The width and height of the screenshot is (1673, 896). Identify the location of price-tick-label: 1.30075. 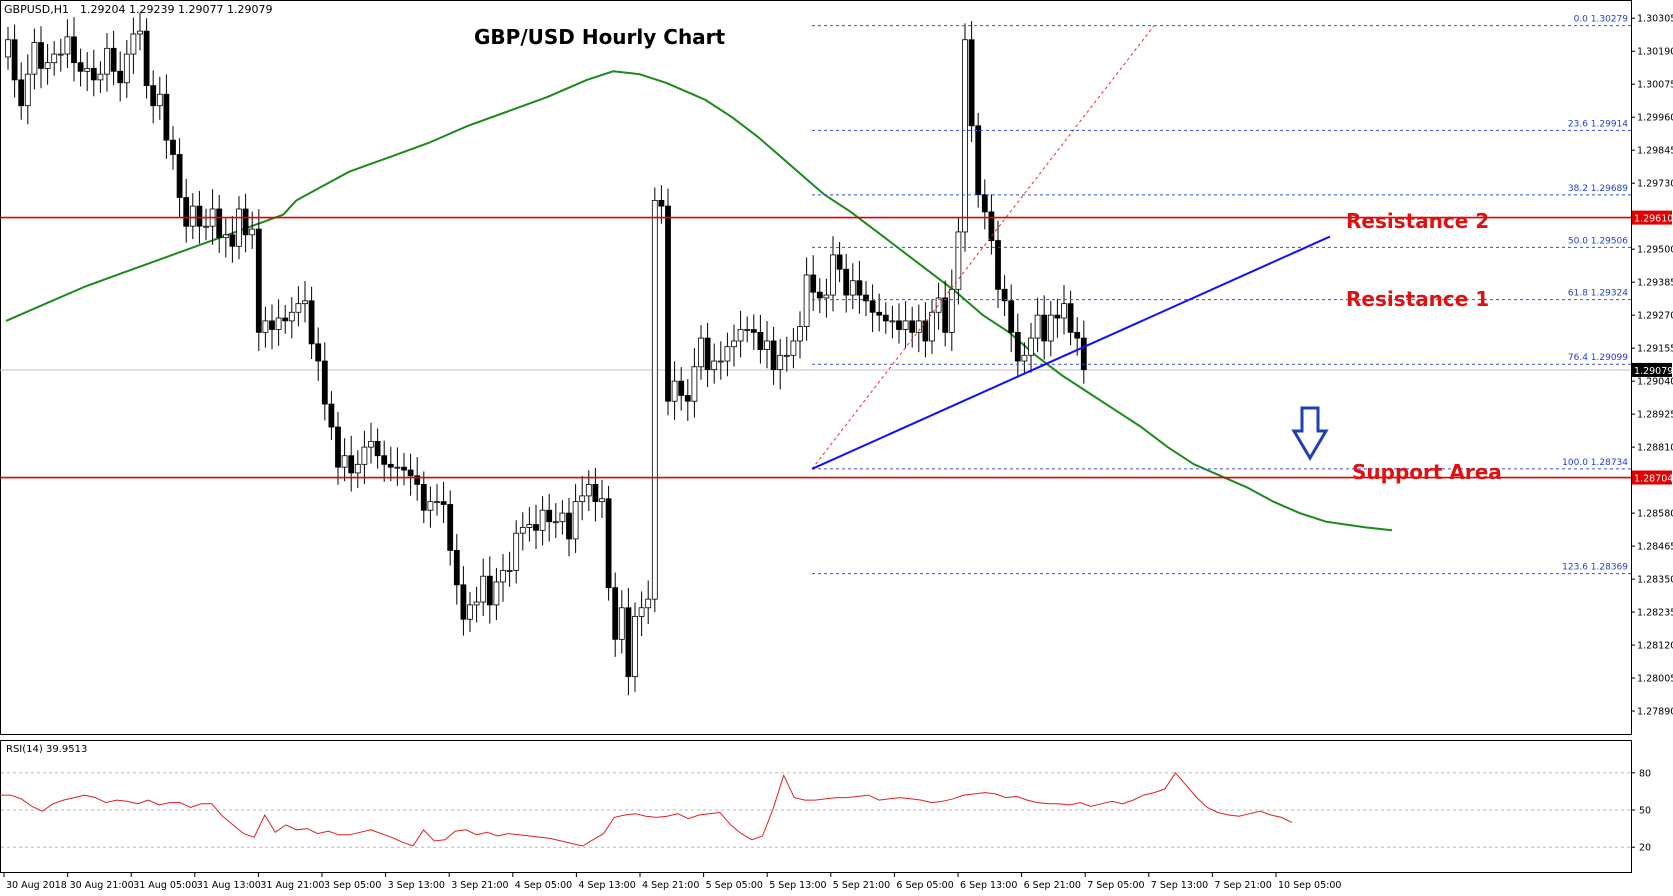
(1655, 85).